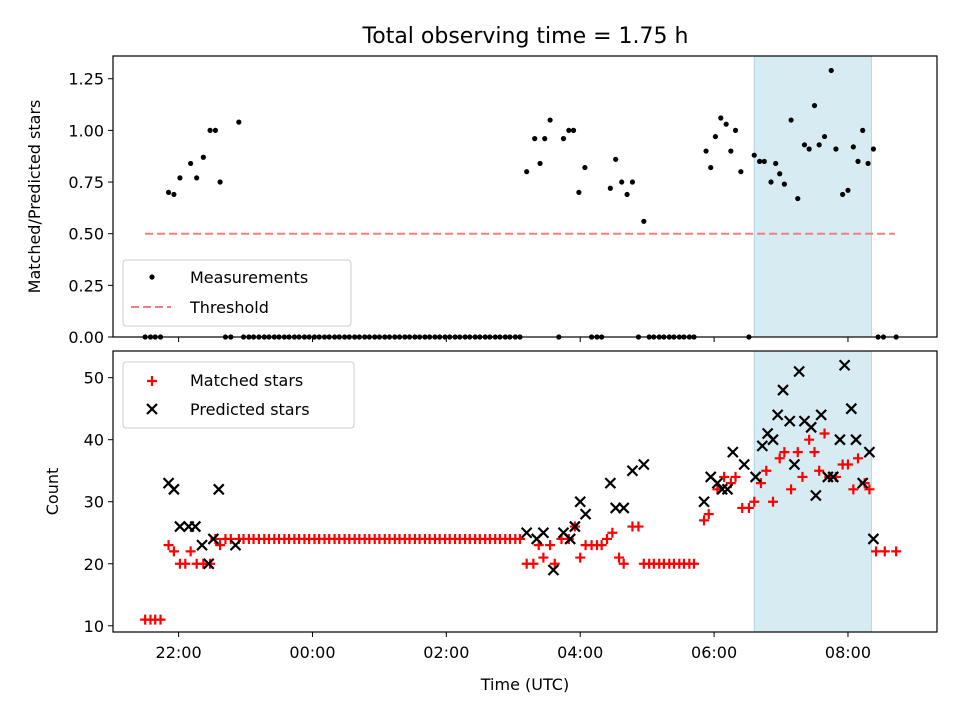  I want to click on y-axis-label: Matched/Predicted stars, so click(34, 197).